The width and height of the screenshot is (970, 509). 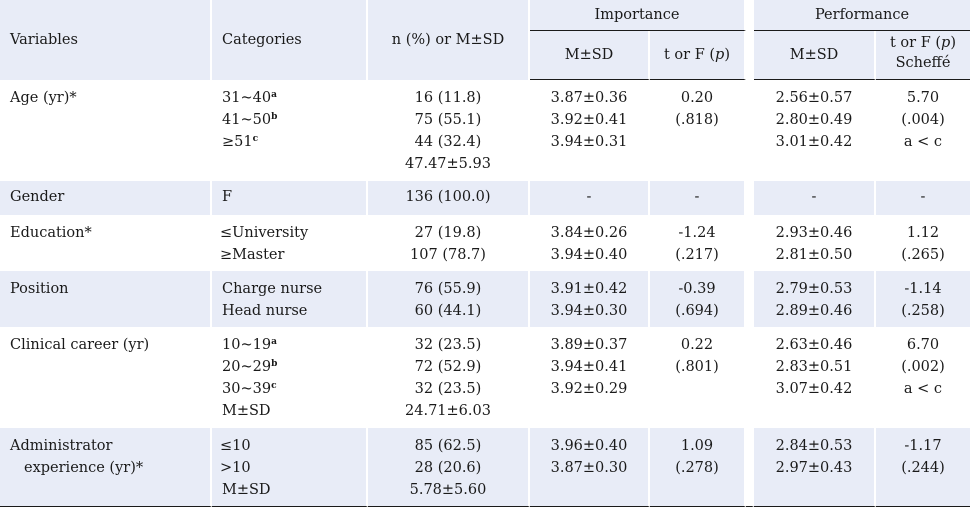 What do you see at coordinates (290, 377) in the screenshot?
I see `categories-cell: 10~19a 20~29b 30~39c M±SD` at bounding box center [290, 377].